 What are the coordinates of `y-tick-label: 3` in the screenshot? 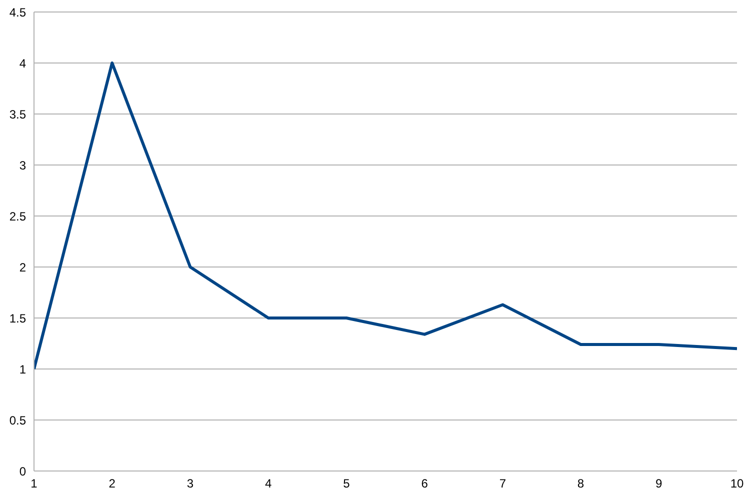 It's located at (22, 165).